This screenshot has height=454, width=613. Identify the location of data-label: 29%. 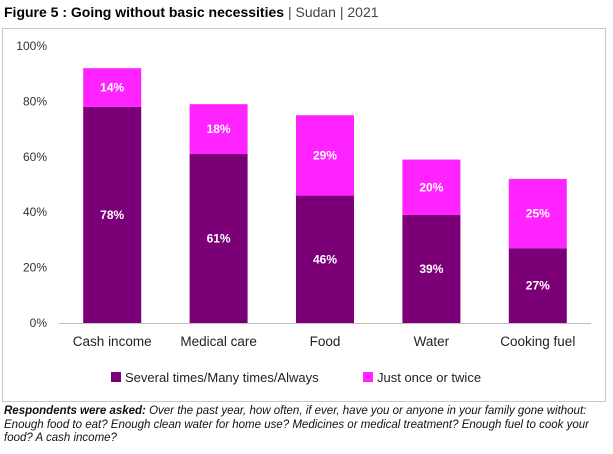
(325, 155).